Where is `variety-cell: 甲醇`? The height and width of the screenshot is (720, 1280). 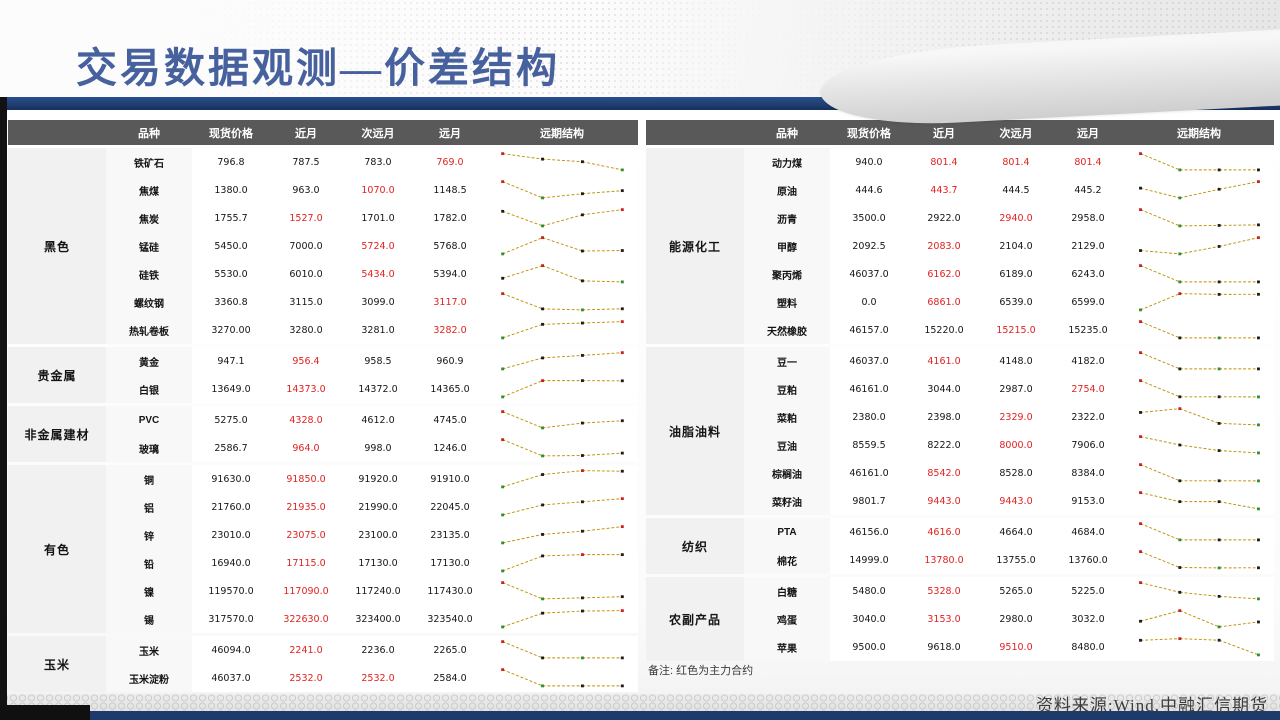 variety-cell: 甲醇 is located at coordinates (787, 246).